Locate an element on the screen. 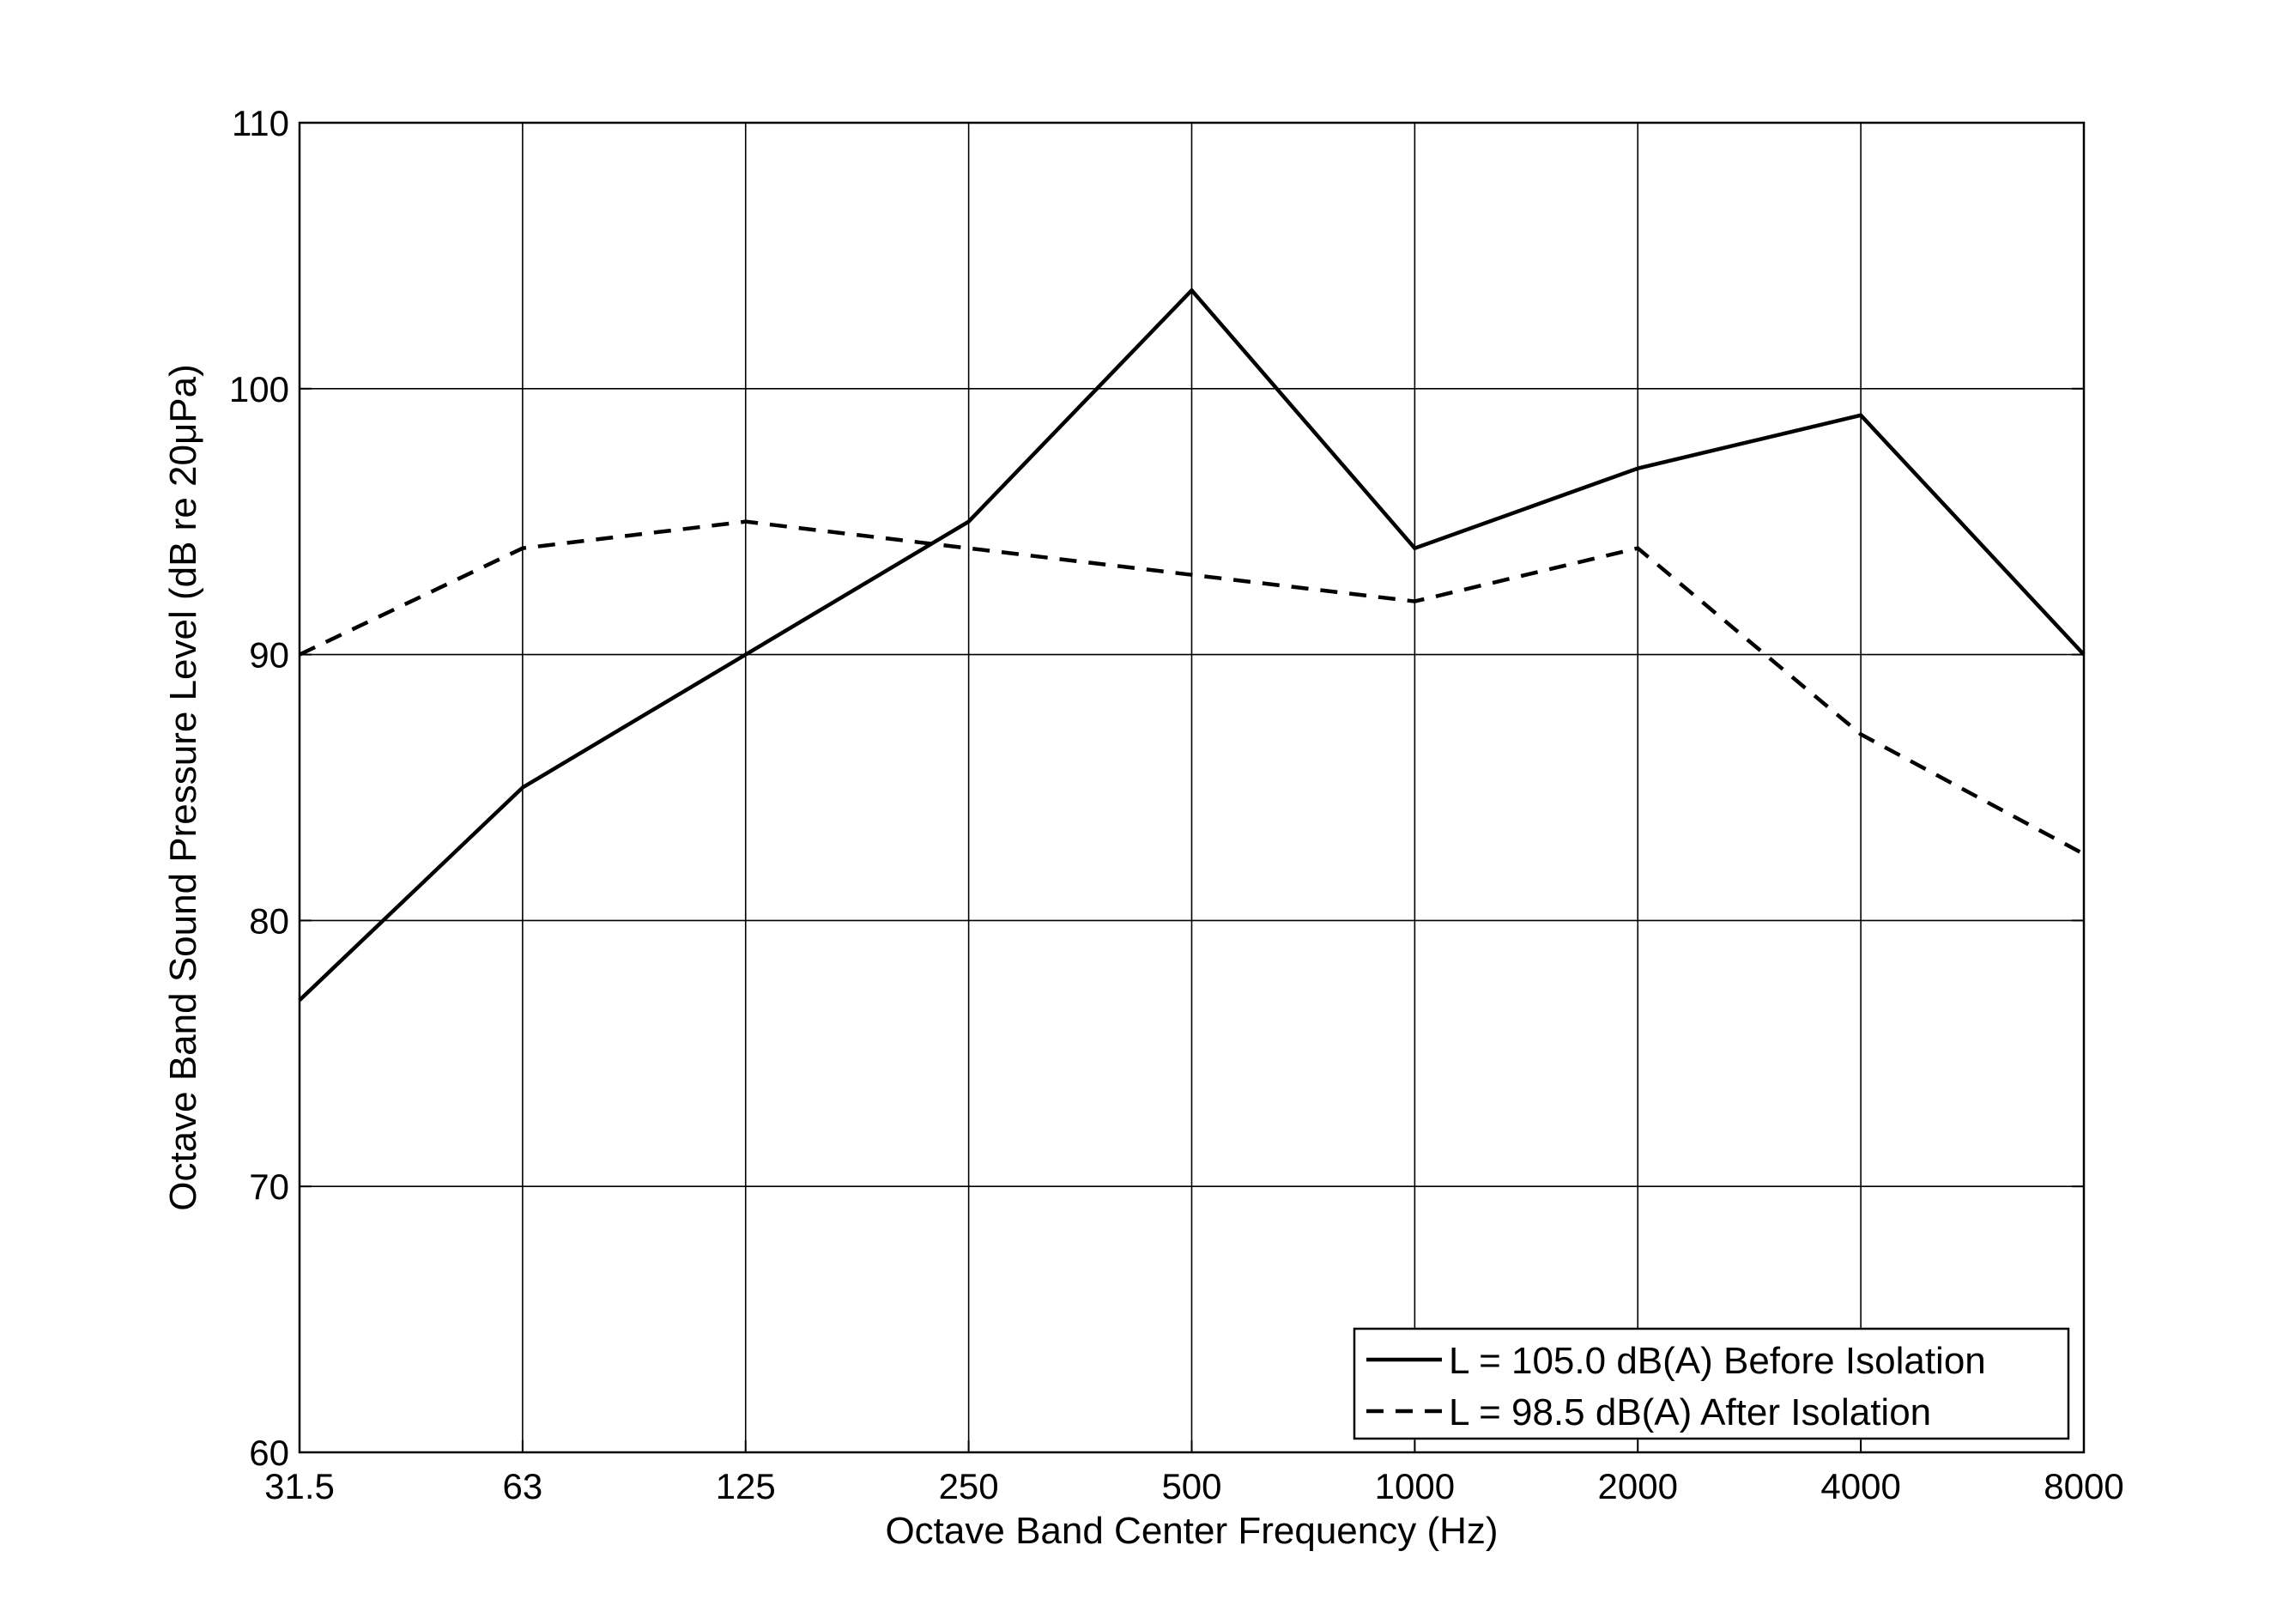 The image size is (2289, 1624). legend-label: L = 98.5 dB(A) After Isolation is located at coordinates (1690, 1412).